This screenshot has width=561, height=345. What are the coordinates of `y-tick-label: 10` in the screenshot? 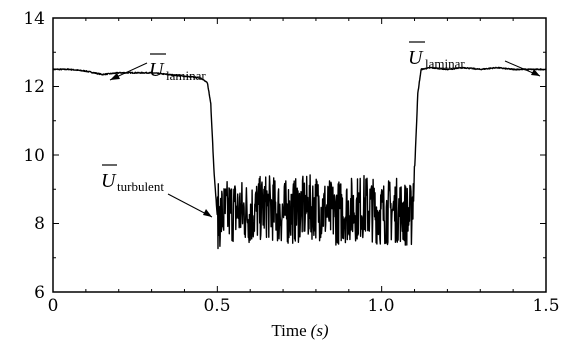 It's located at (34, 156).